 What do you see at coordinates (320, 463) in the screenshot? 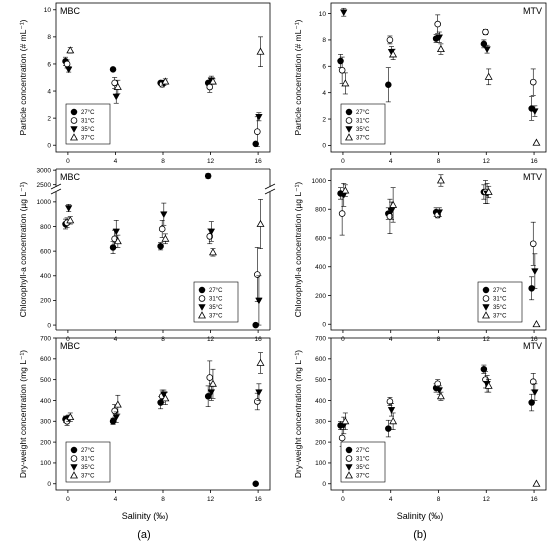
I see `y-tick-label: 100` at bounding box center [320, 463].